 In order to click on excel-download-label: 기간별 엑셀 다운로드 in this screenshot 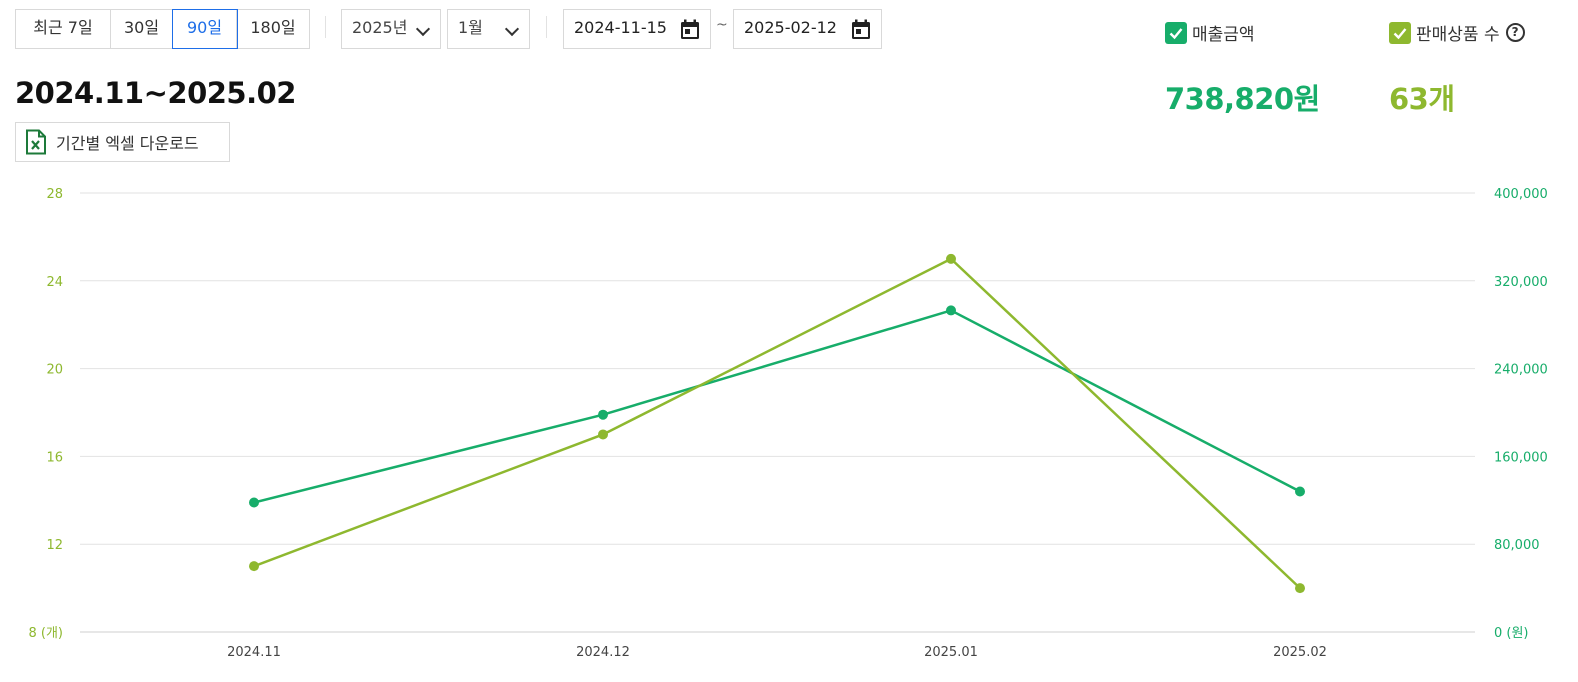, I will do `click(127, 143)`.